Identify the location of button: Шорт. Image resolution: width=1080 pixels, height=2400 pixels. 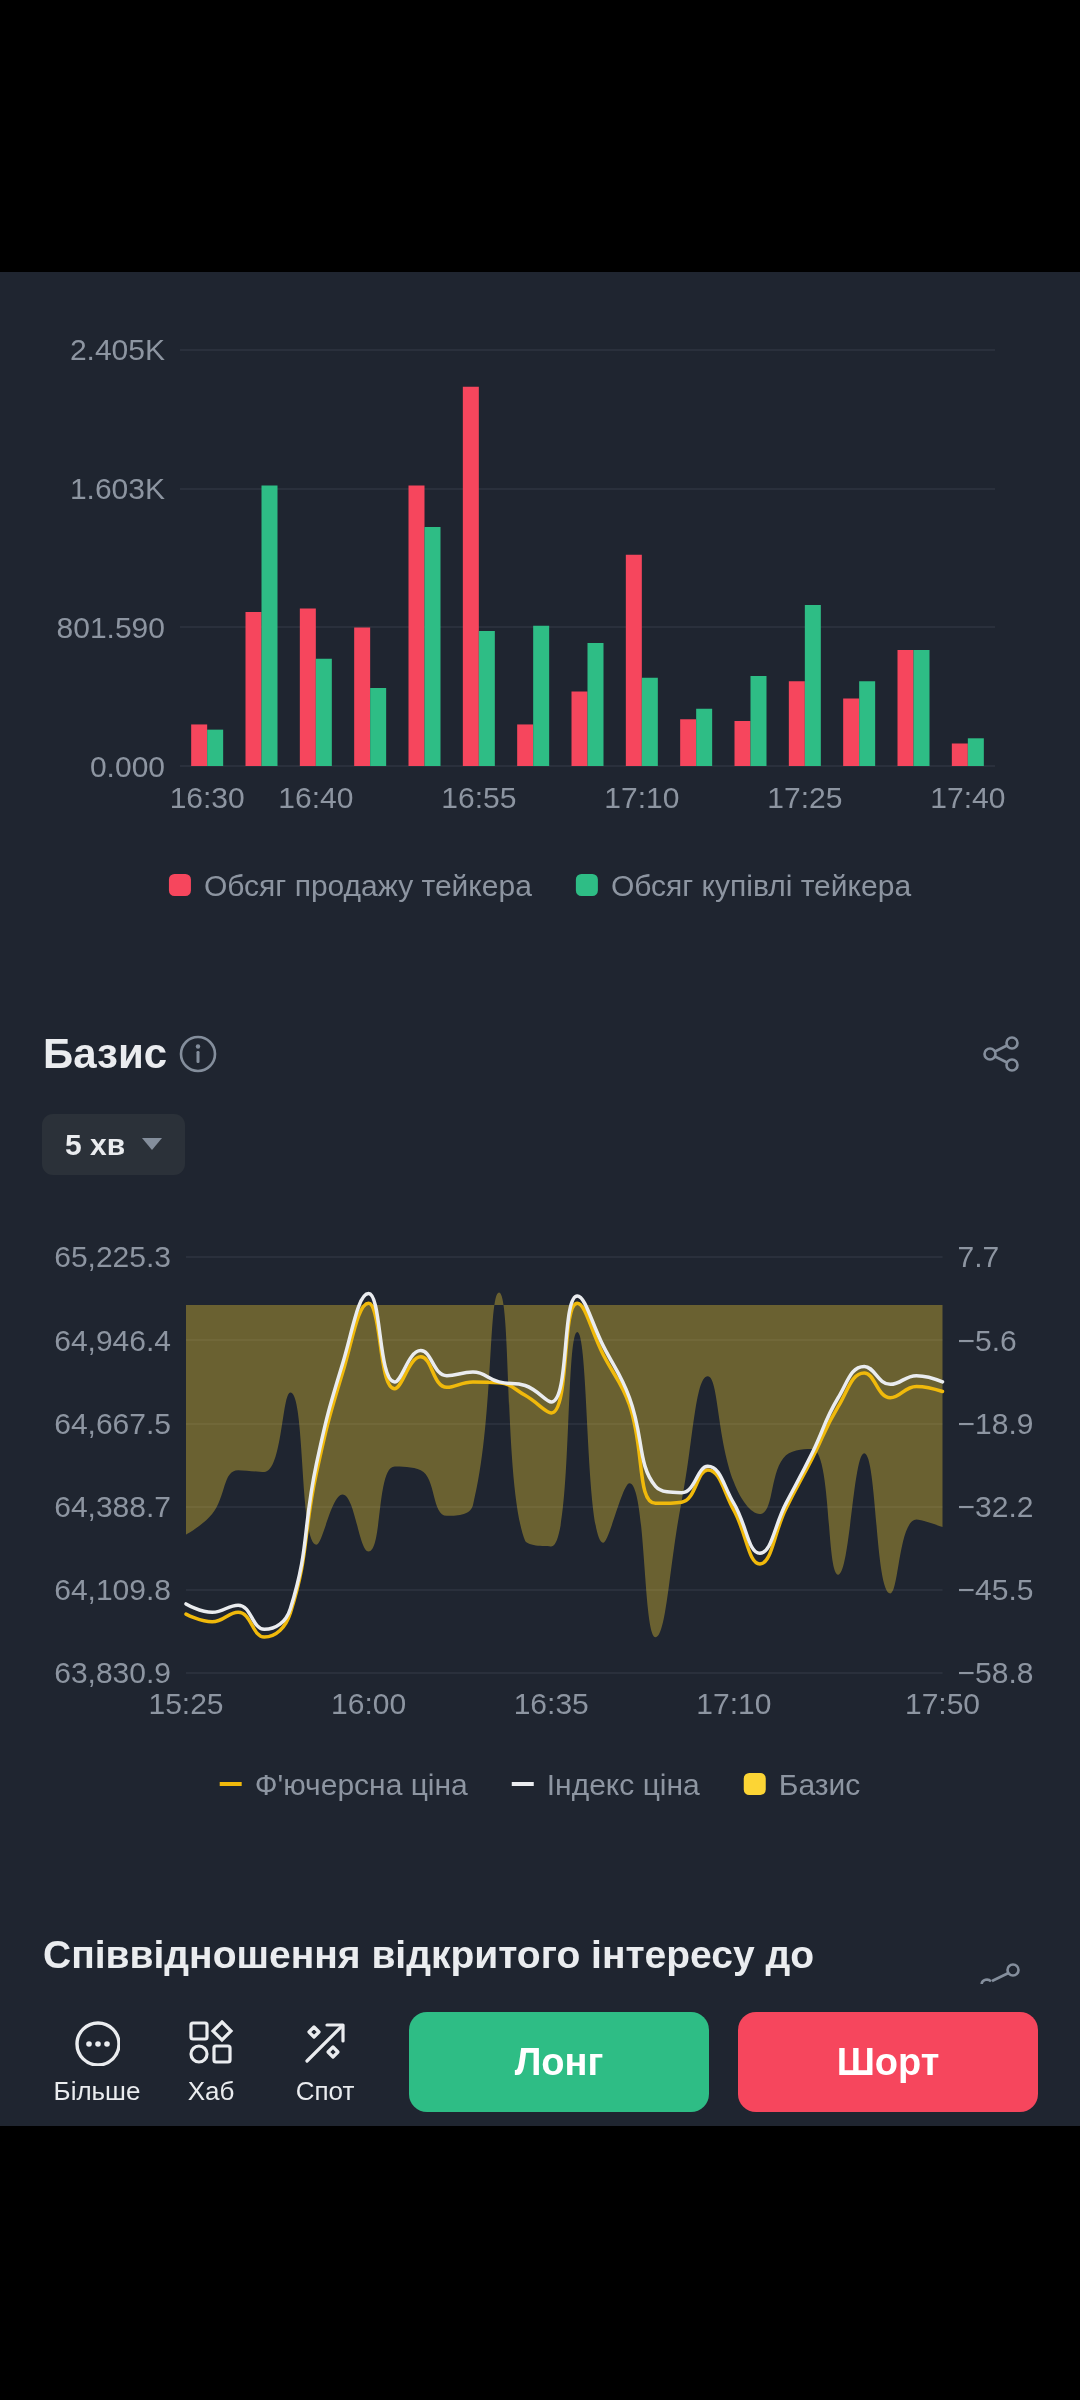
(888, 2062).